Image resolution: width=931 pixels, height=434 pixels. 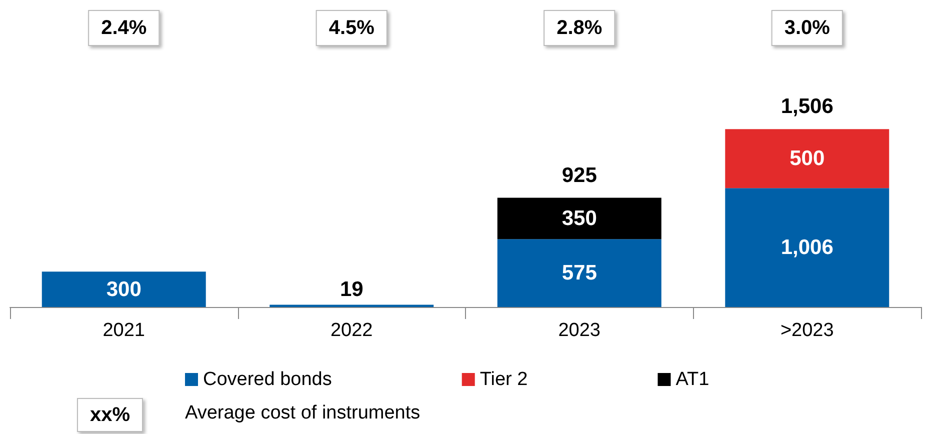 What do you see at coordinates (807, 106) in the screenshot?
I see `total-label: 1,506` at bounding box center [807, 106].